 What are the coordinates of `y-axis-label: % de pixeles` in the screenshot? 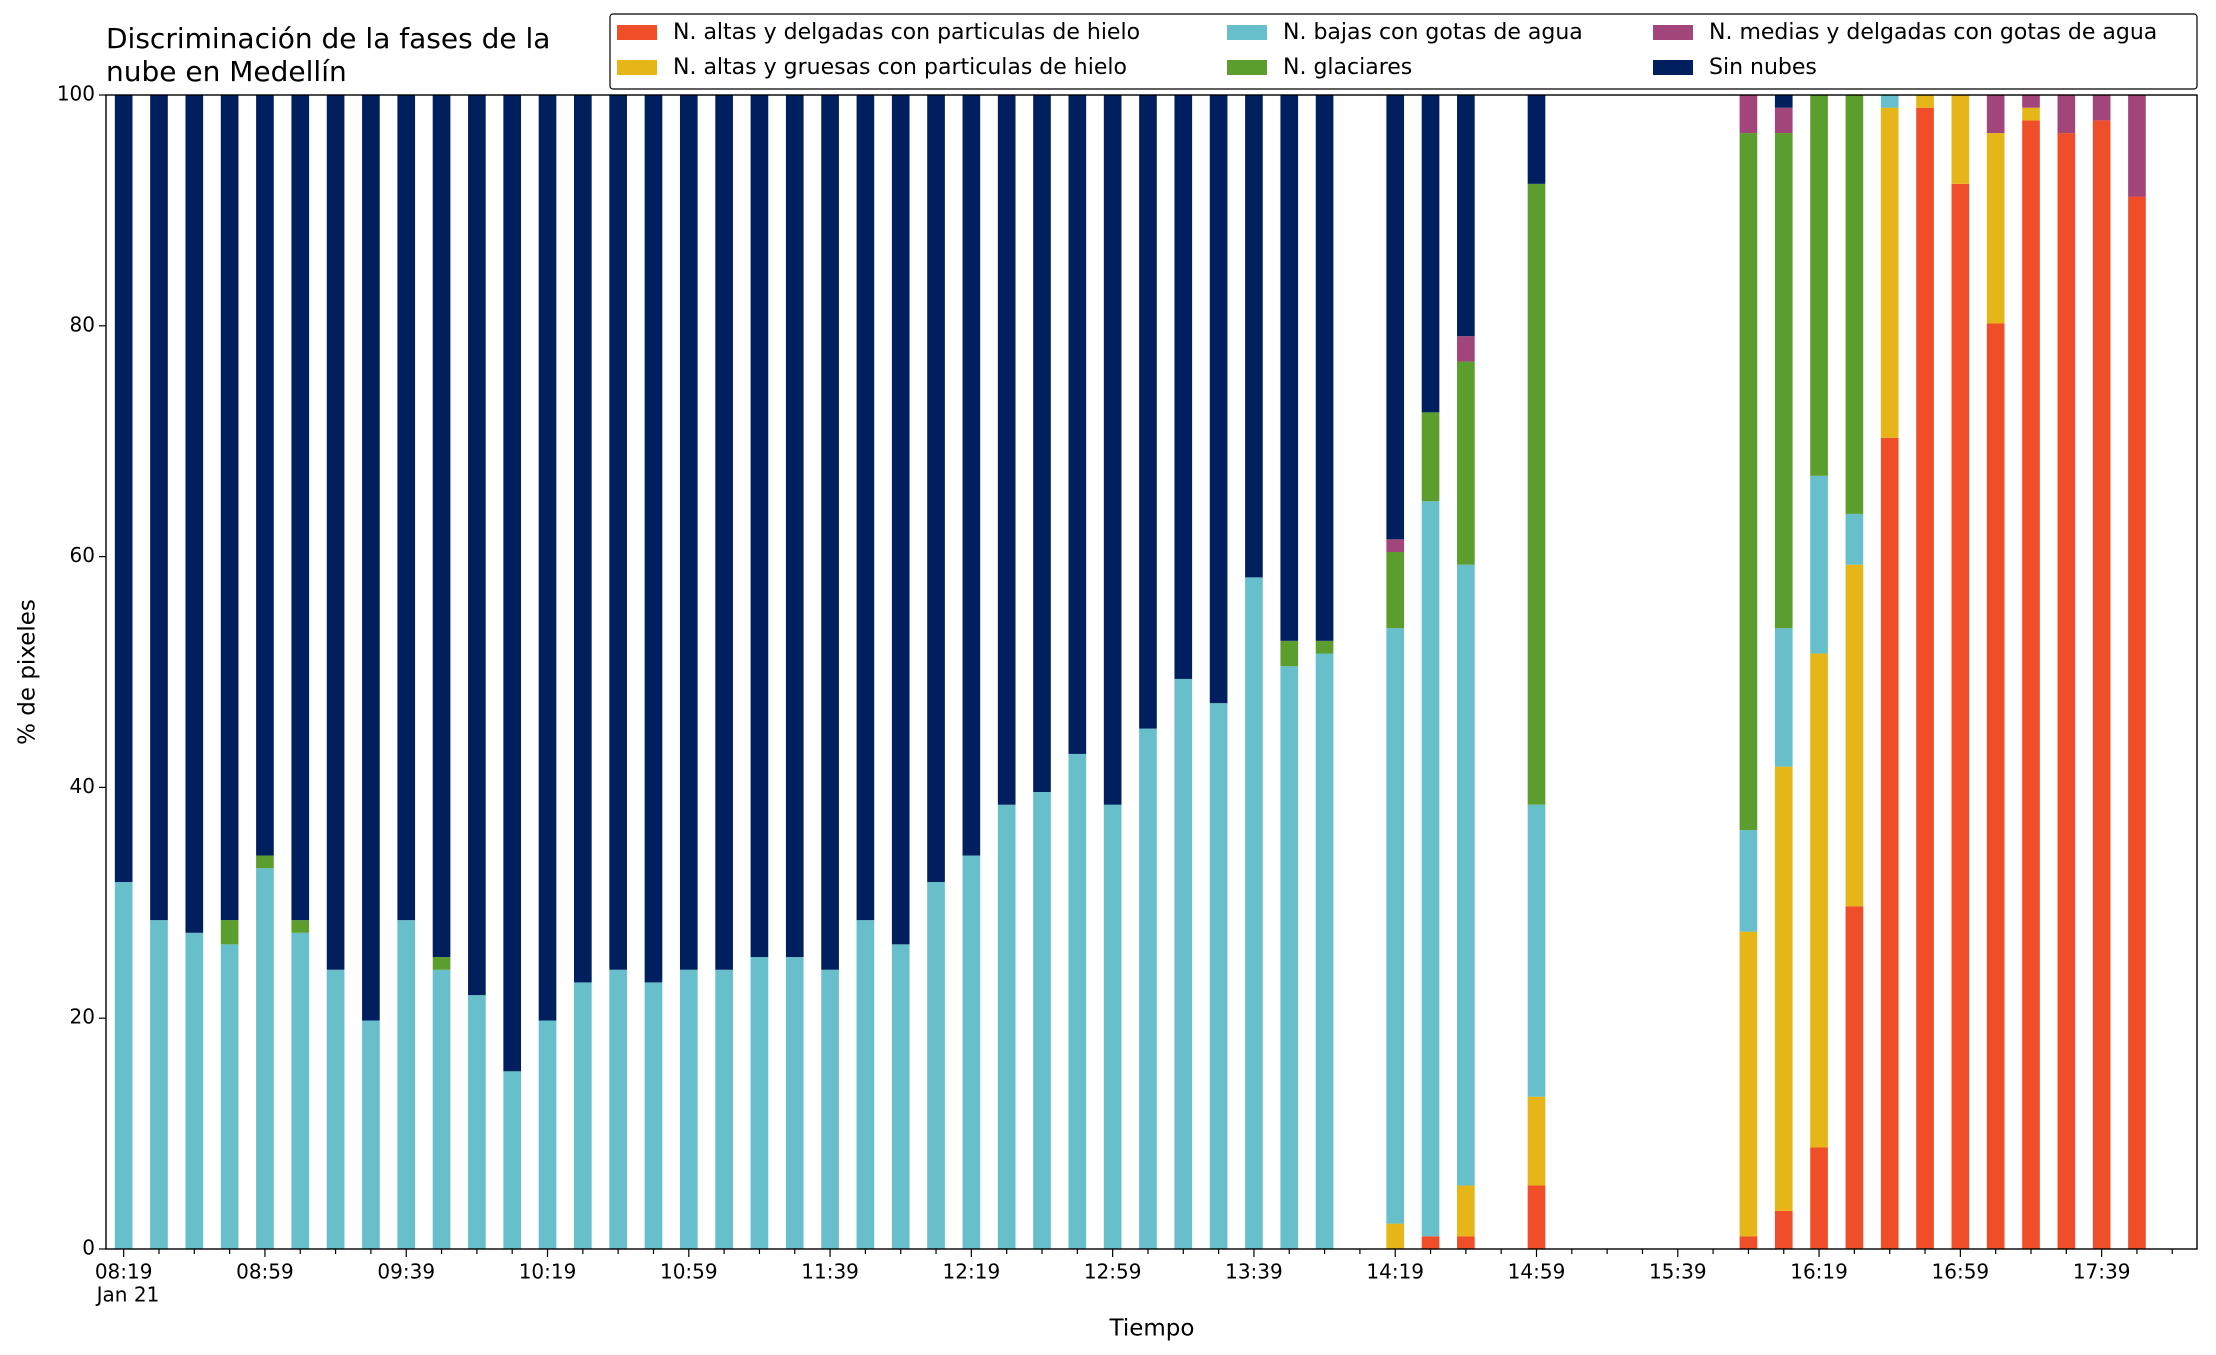 It's located at (28, 672).